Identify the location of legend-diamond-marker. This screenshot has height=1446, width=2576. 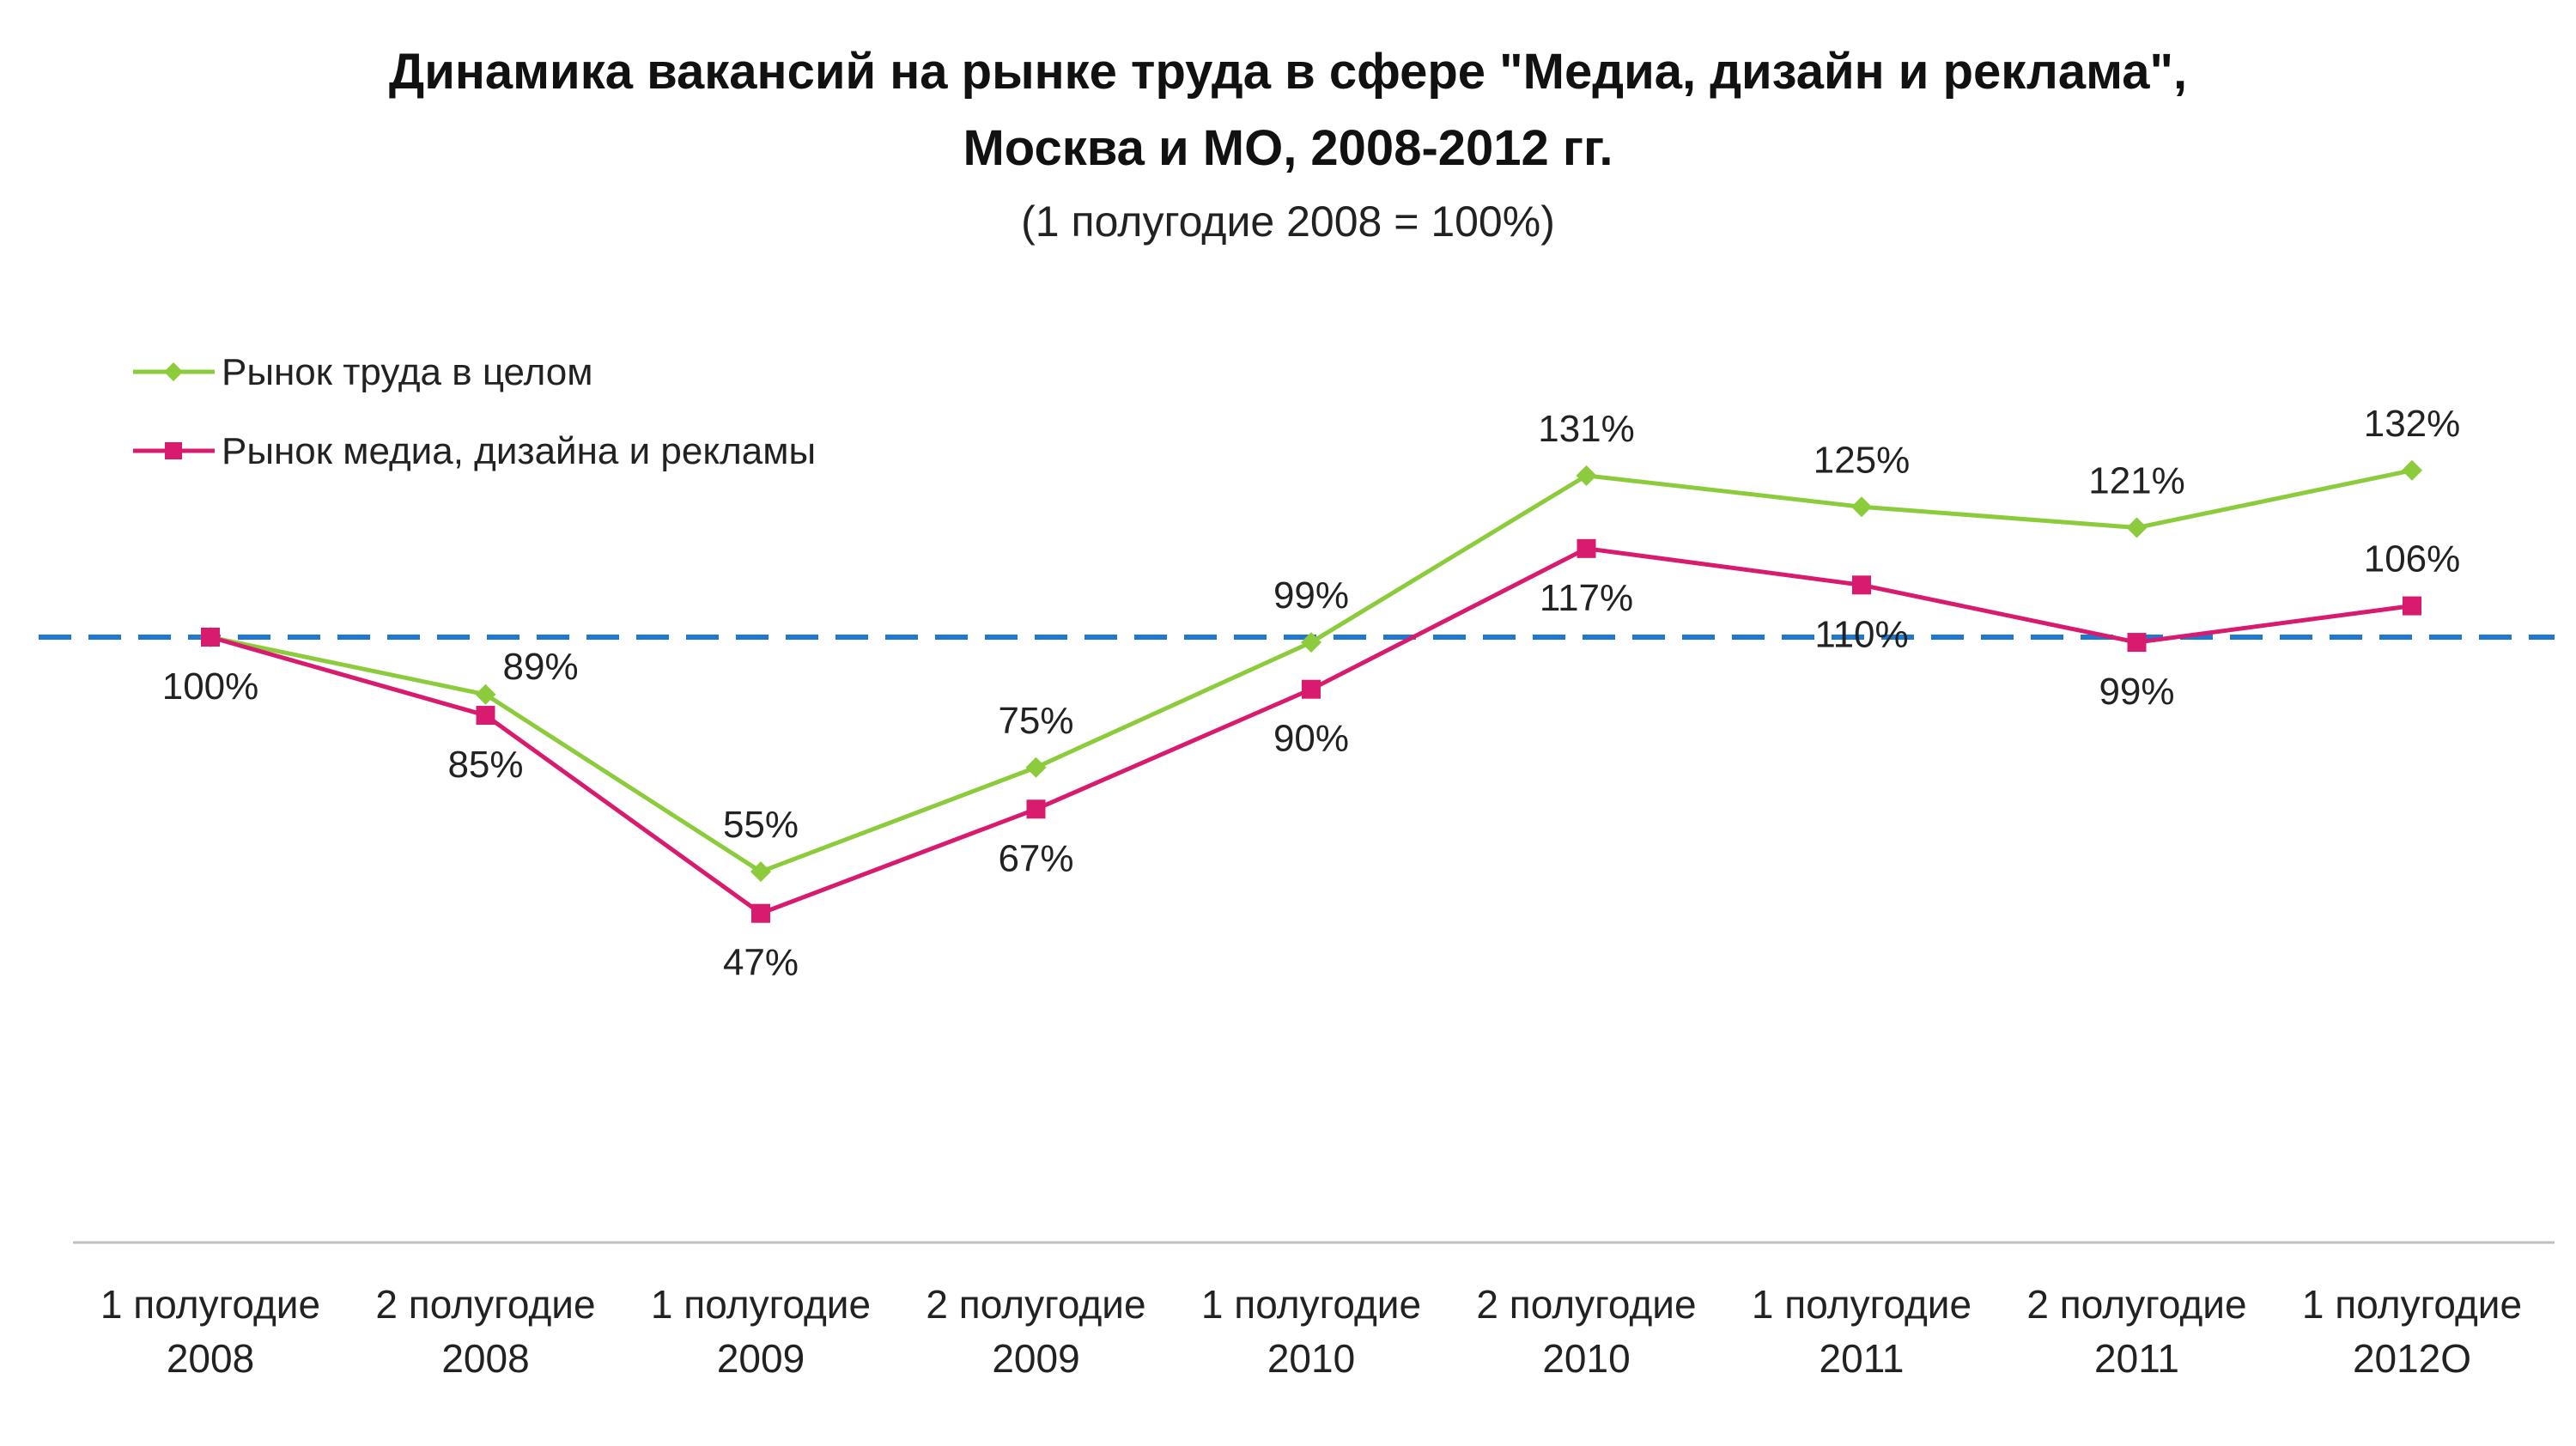
(174, 372).